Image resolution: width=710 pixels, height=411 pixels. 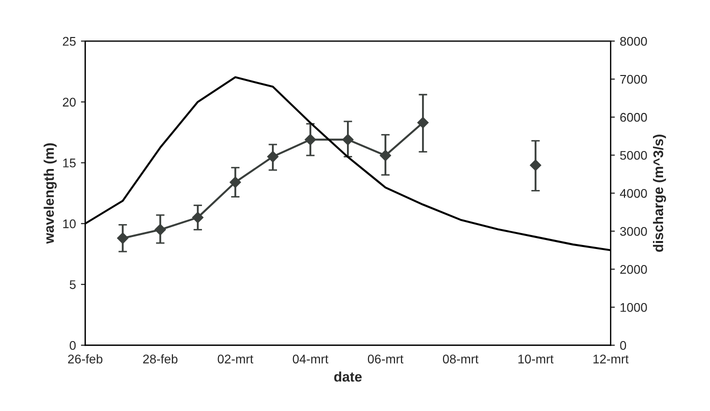 What do you see at coordinates (633, 155) in the screenshot?
I see `y2-tick-label: 5000` at bounding box center [633, 155].